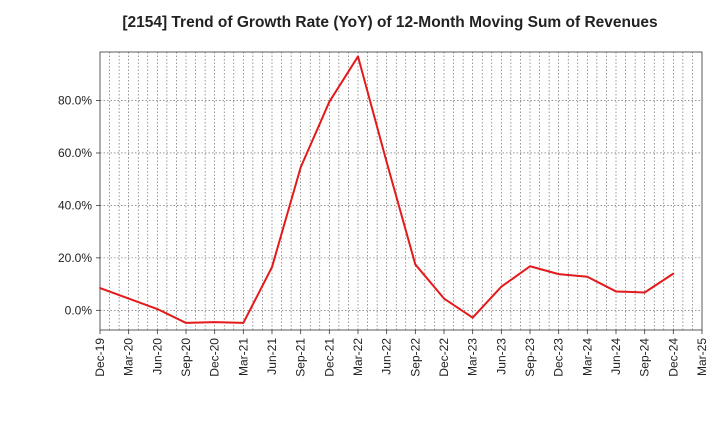 The height and width of the screenshot is (440, 720). What do you see at coordinates (79, 310) in the screenshot?
I see `y-tick-label: 0.0%` at bounding box center [79, 310].